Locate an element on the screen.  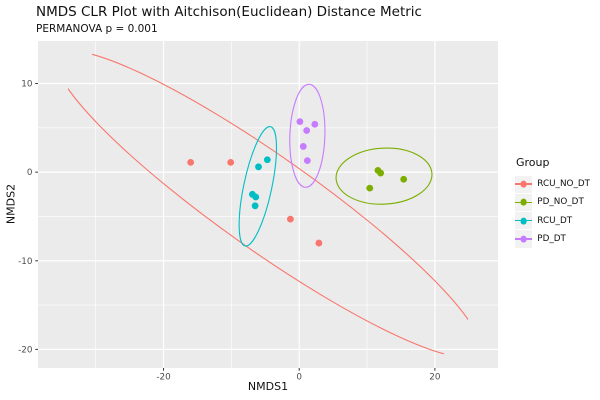
plot-subtitle: PERMANOVA p = 0.001 is located at coordinates (97, 29).